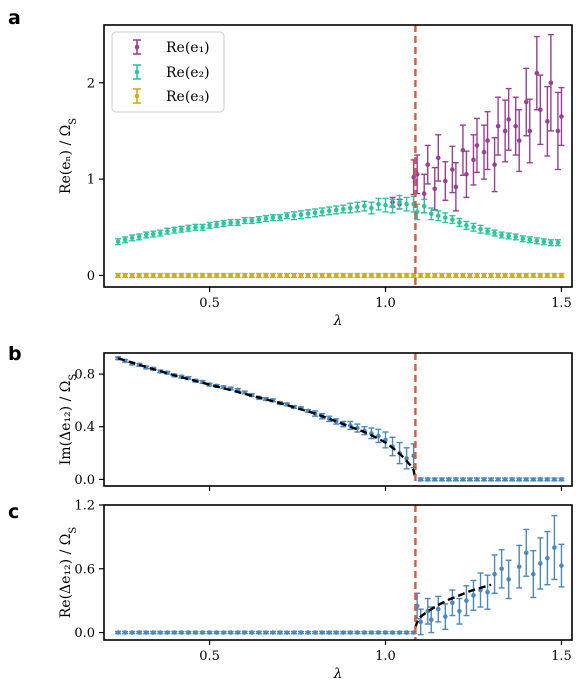  I want to click on panel-label-b: b, so click(15, 354).